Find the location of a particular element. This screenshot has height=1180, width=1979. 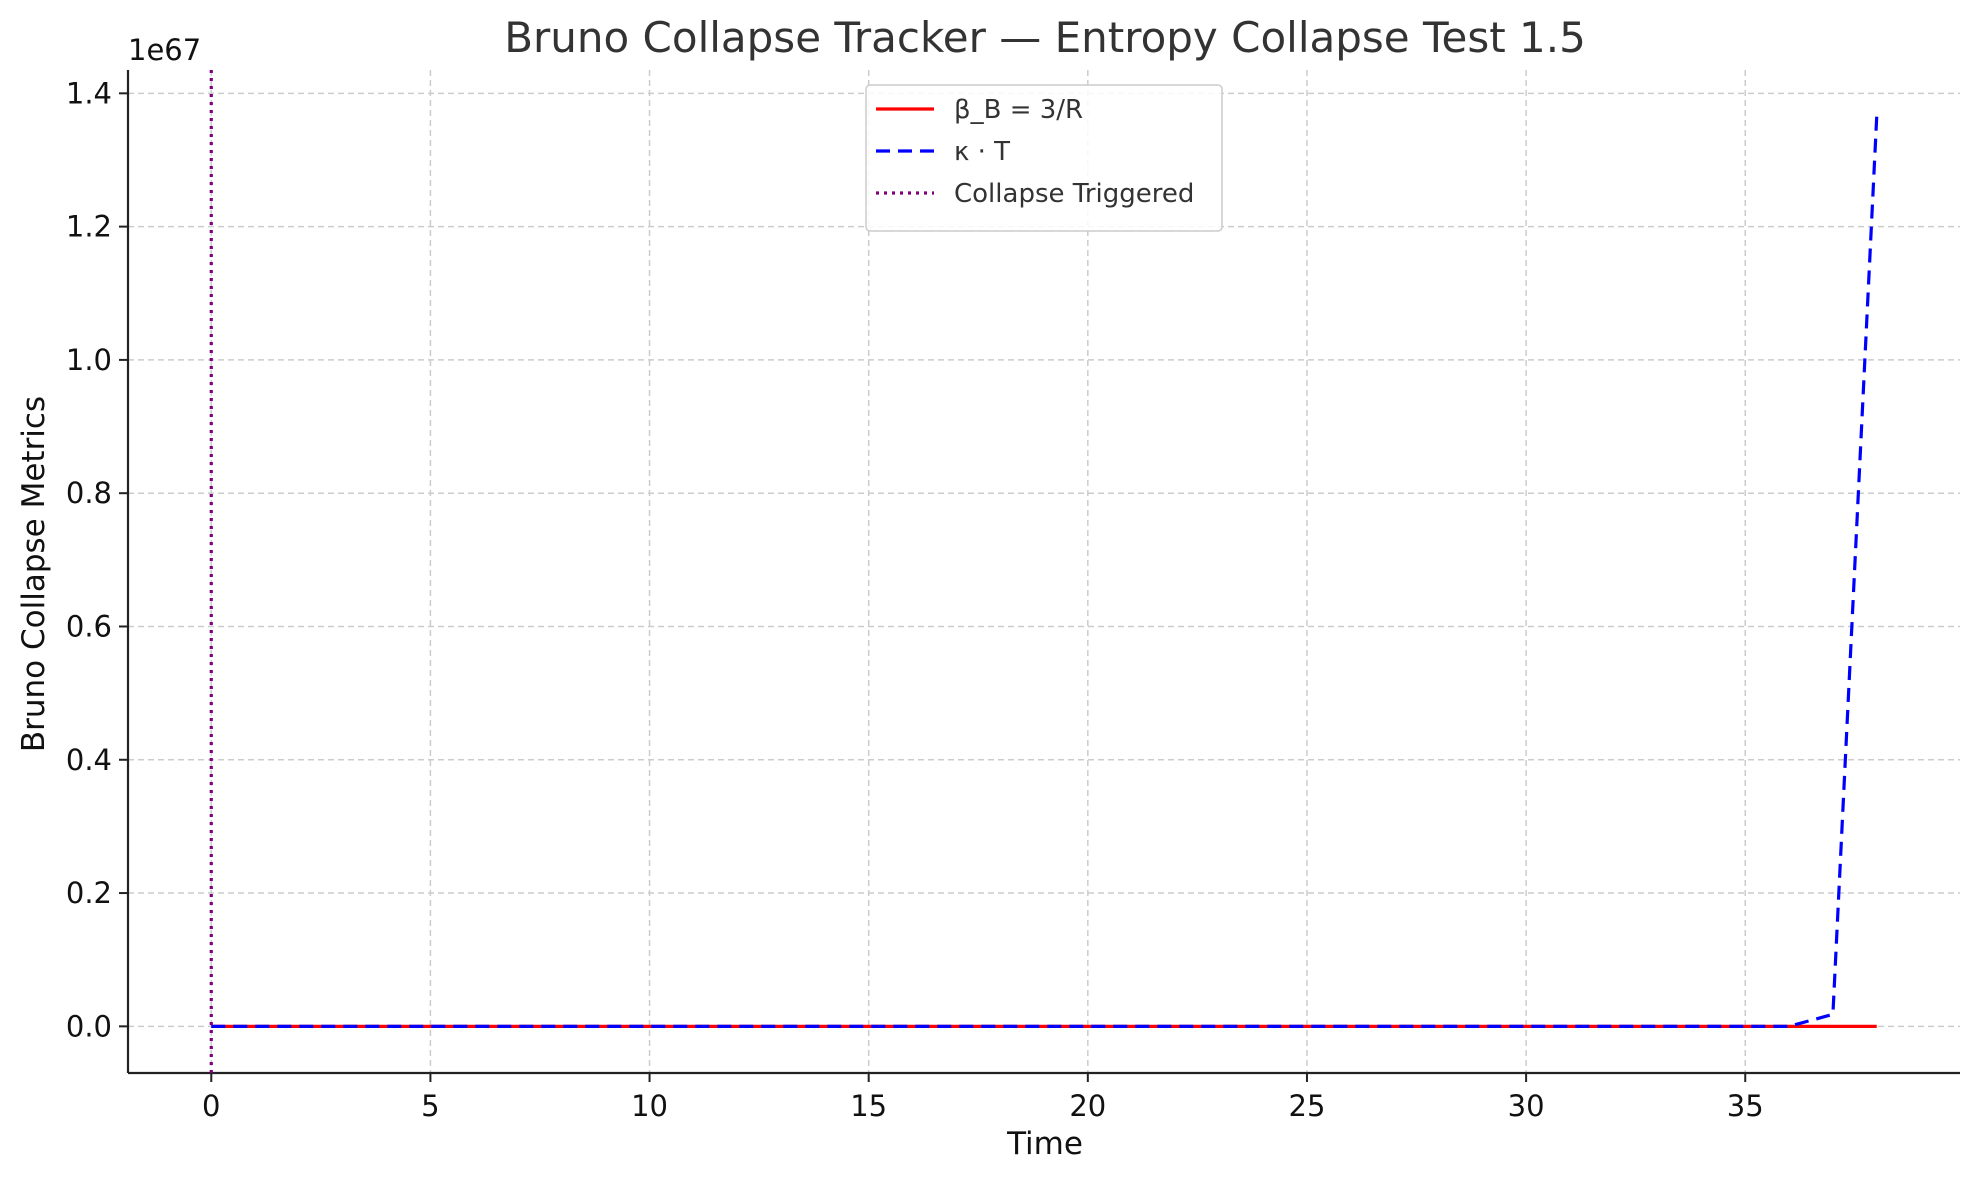

y-tick-label: 0.2 is located at coordinates (89, 893).